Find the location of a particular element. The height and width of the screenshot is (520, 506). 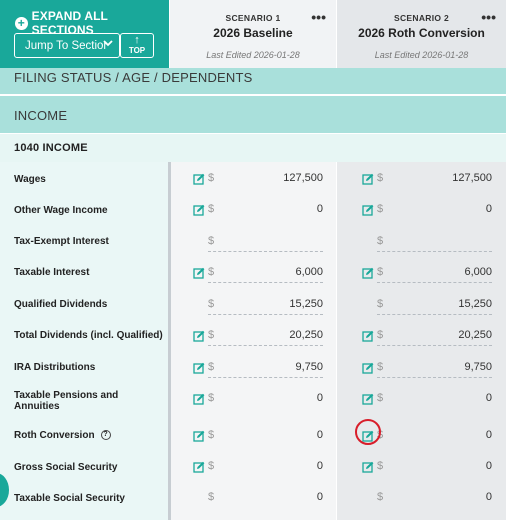

row-label-text: Taxable Interest is located at coordinates (52, 272).